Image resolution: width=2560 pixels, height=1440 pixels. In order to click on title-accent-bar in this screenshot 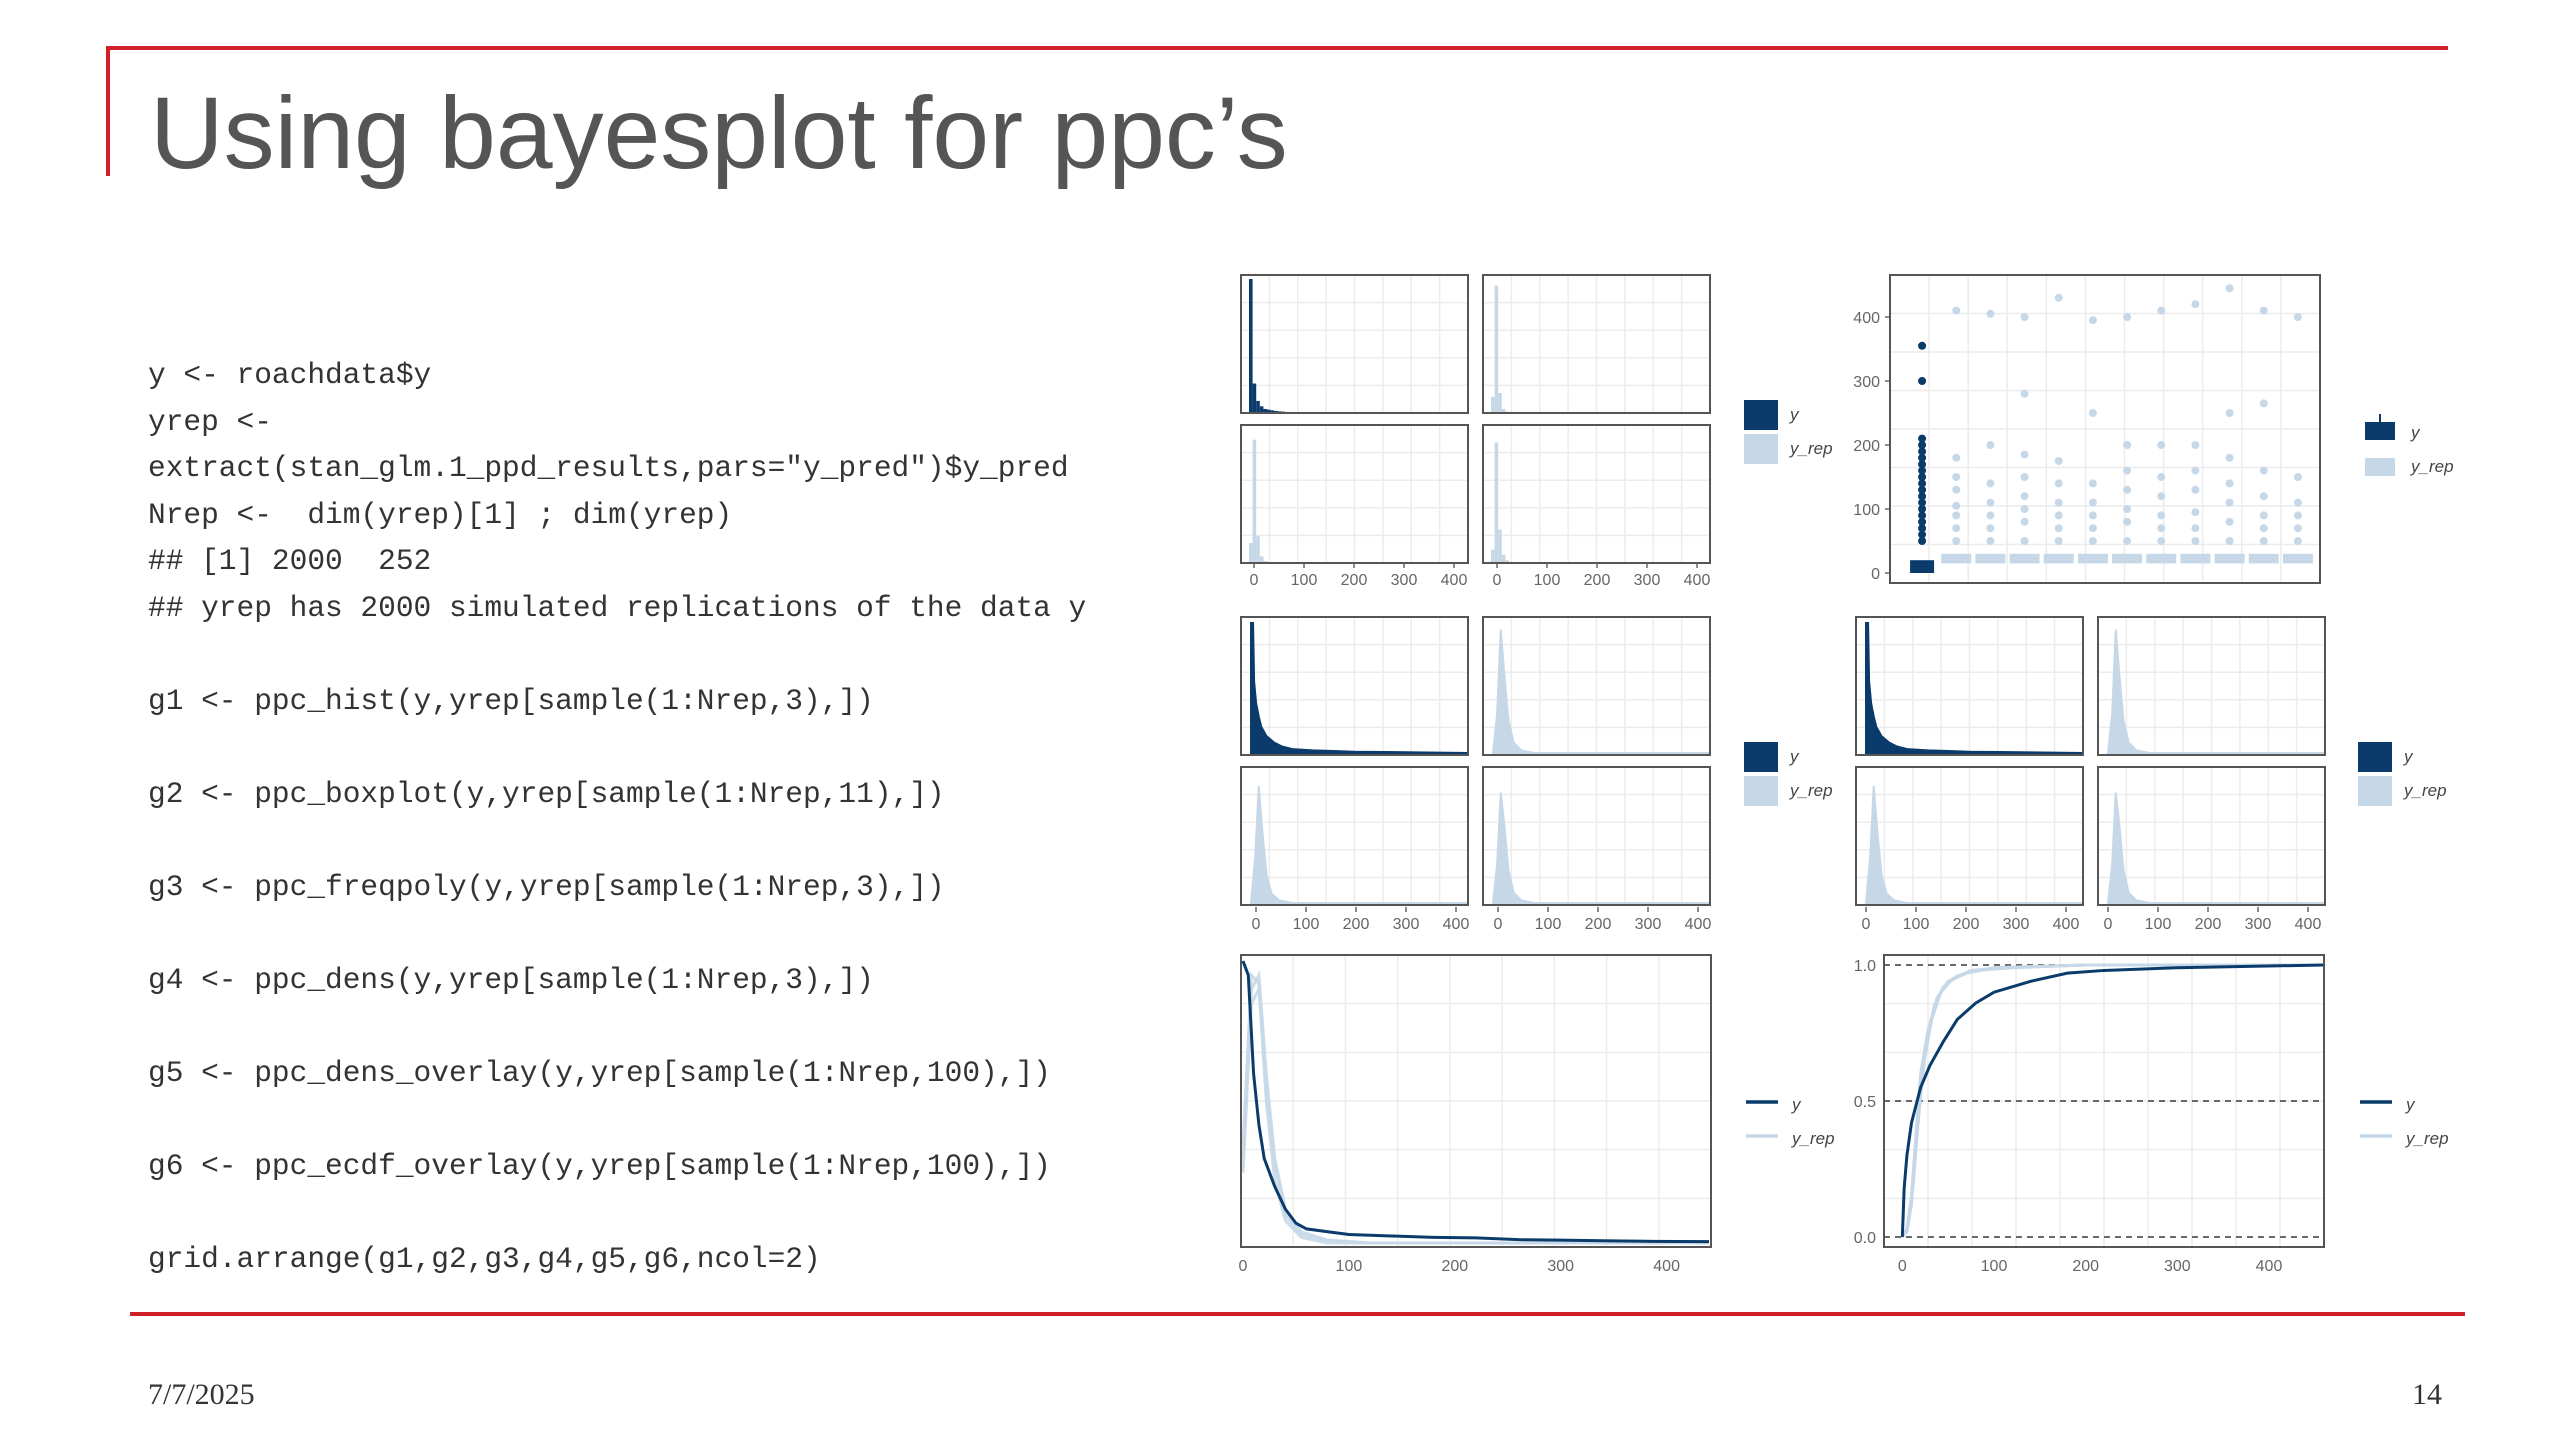, I will do `click(108, 111)`.